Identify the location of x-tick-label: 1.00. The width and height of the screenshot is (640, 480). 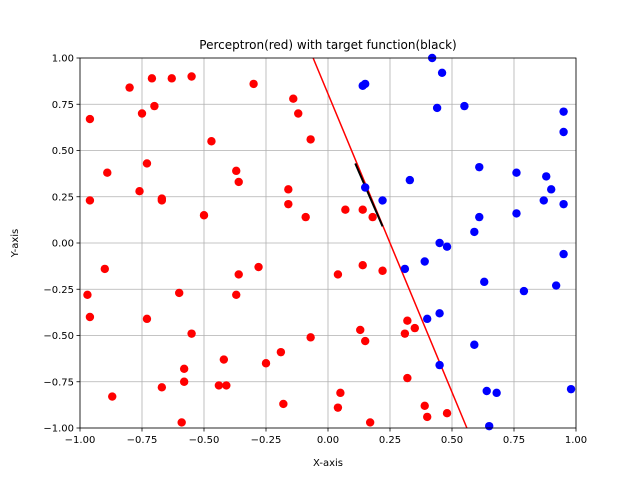
(576, 440).